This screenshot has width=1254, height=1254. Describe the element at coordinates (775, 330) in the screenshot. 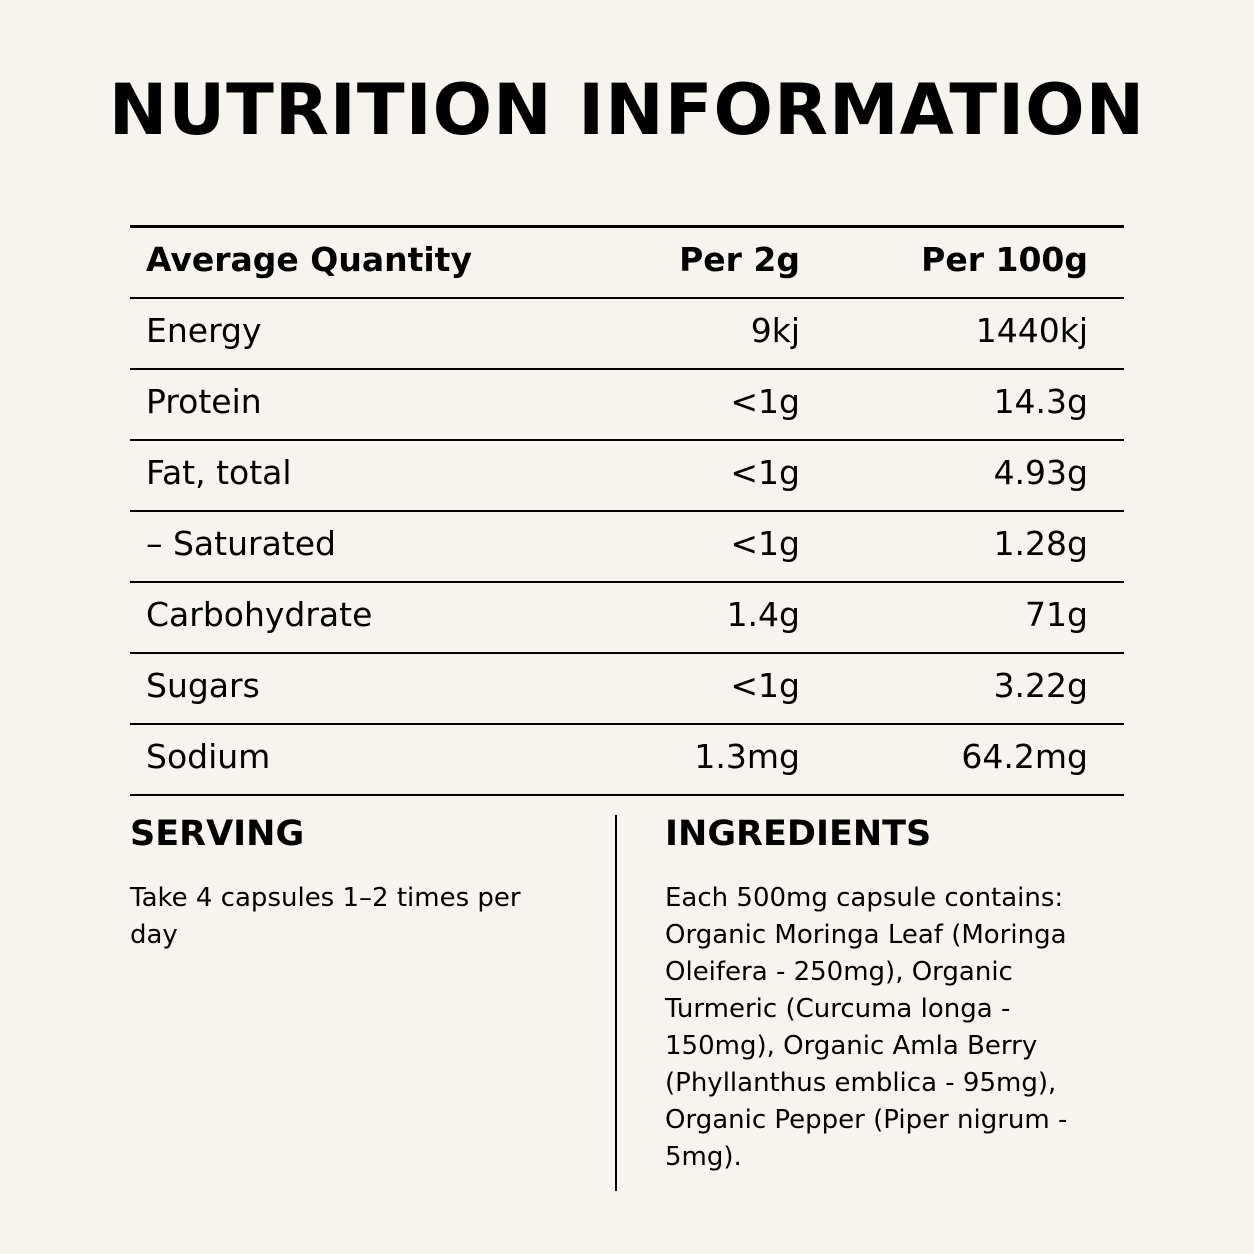

I see `row-per-2g: 9kj` at that location.